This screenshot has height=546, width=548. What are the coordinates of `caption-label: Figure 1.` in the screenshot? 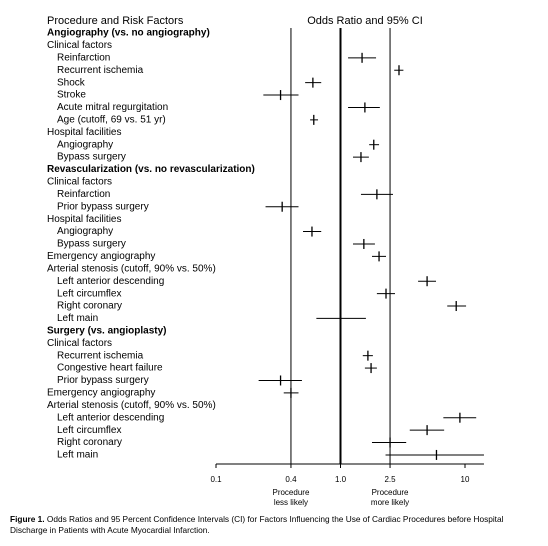 It's located at (27, 519).